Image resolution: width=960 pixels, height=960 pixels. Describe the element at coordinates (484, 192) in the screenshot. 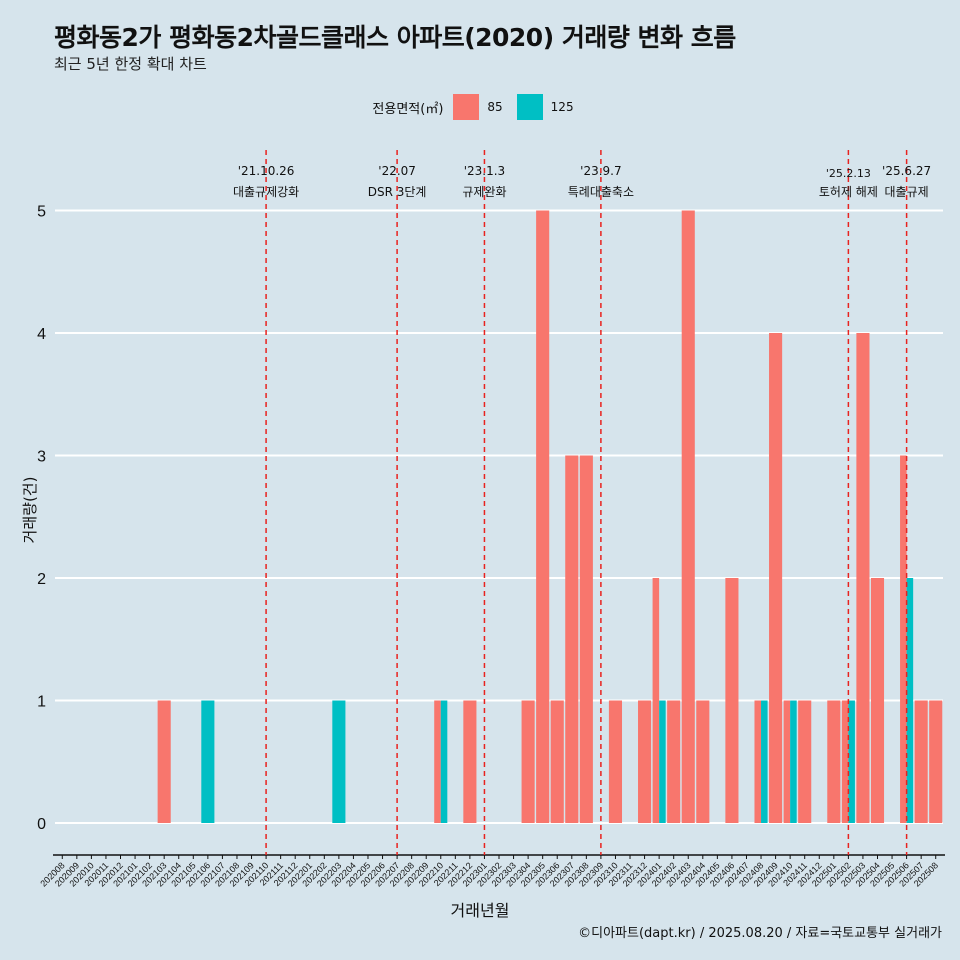

I see `event-name-label: 규제완화` at that location.